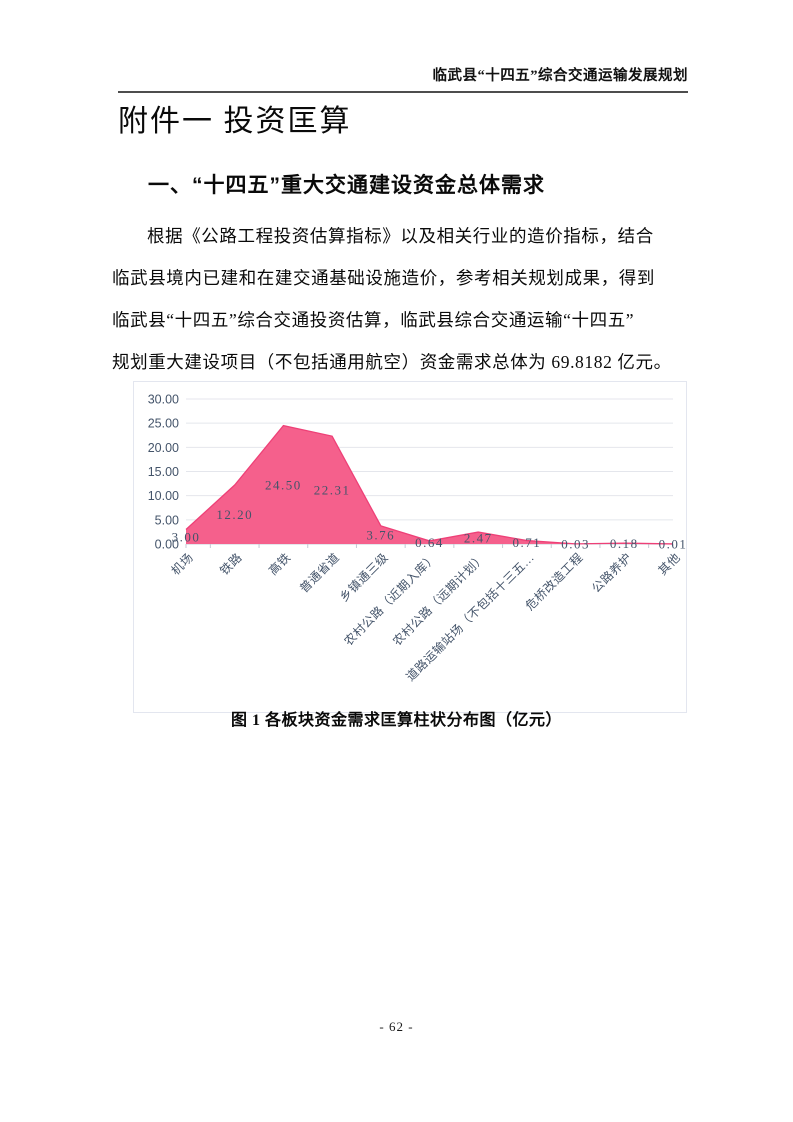 This screenshot has height=1122, width=793. What do you see at coordinates (319, 572) in the screenshot?
I see `x-axis-category-label: 普通省道` at bounding box center [319, 572].